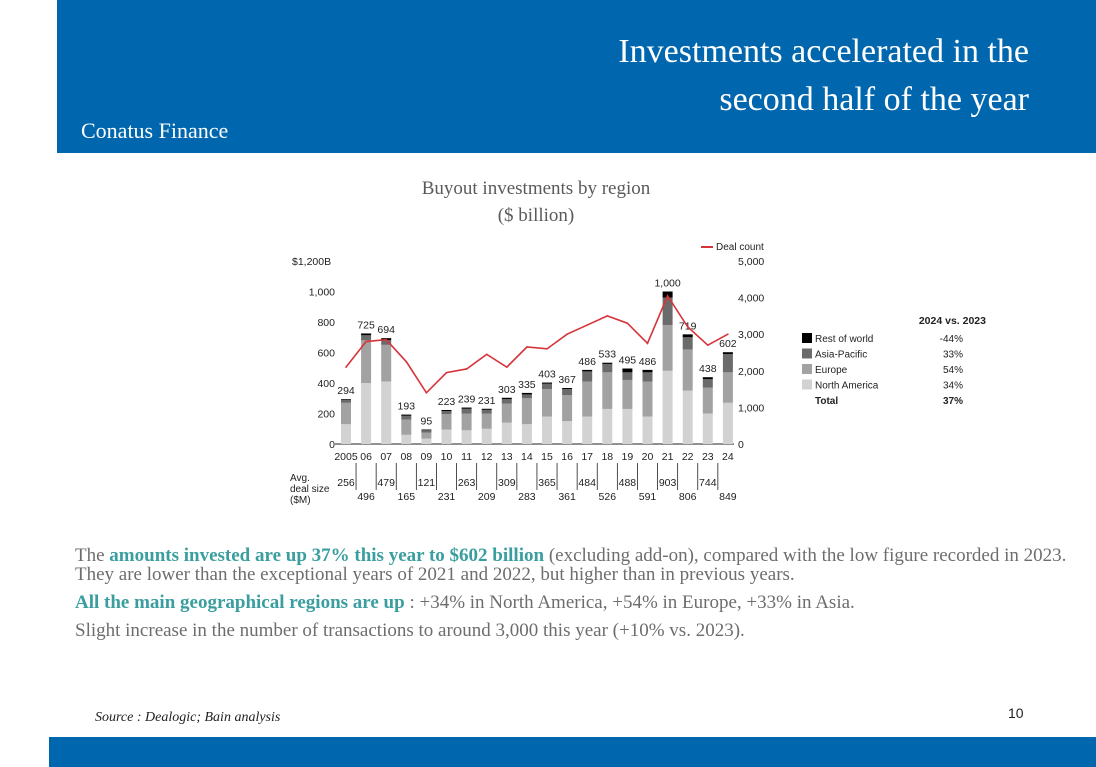 The height and width of the screenshot is (767, 1096). I want to click on deal-size-value: 263, so click(467, 483).